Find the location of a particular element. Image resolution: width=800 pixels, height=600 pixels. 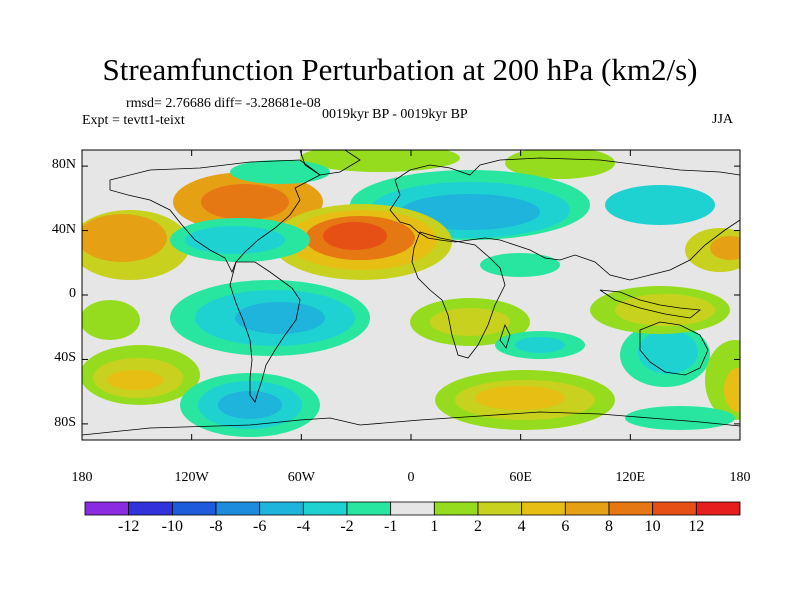

experiment-label: Expt = tevtt1-teixt is located at coordinates (133, 120).